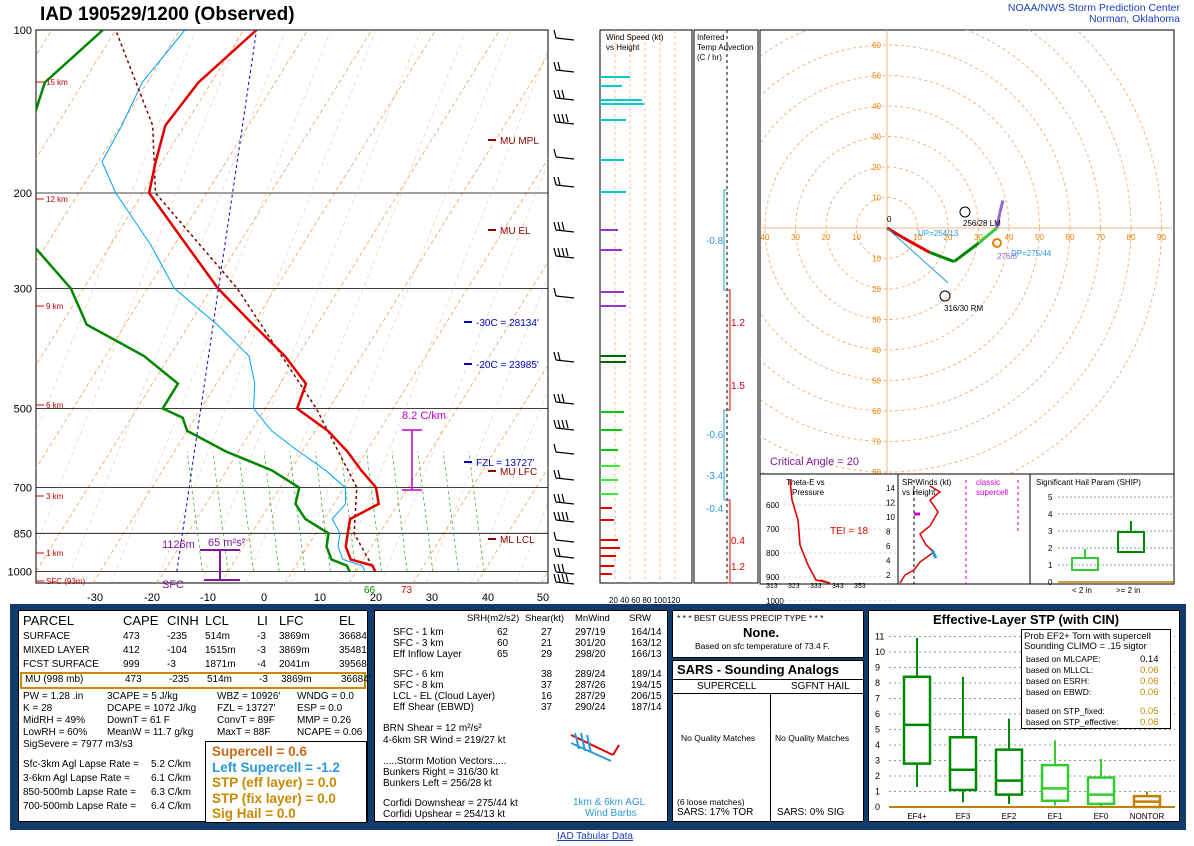 This screenshot has width=1194, height=846. What do you see at coordinates (1007, 256) in the screenshot?
I see `hodo-mean-label: 276/5` at bounding box center [1007, 256].